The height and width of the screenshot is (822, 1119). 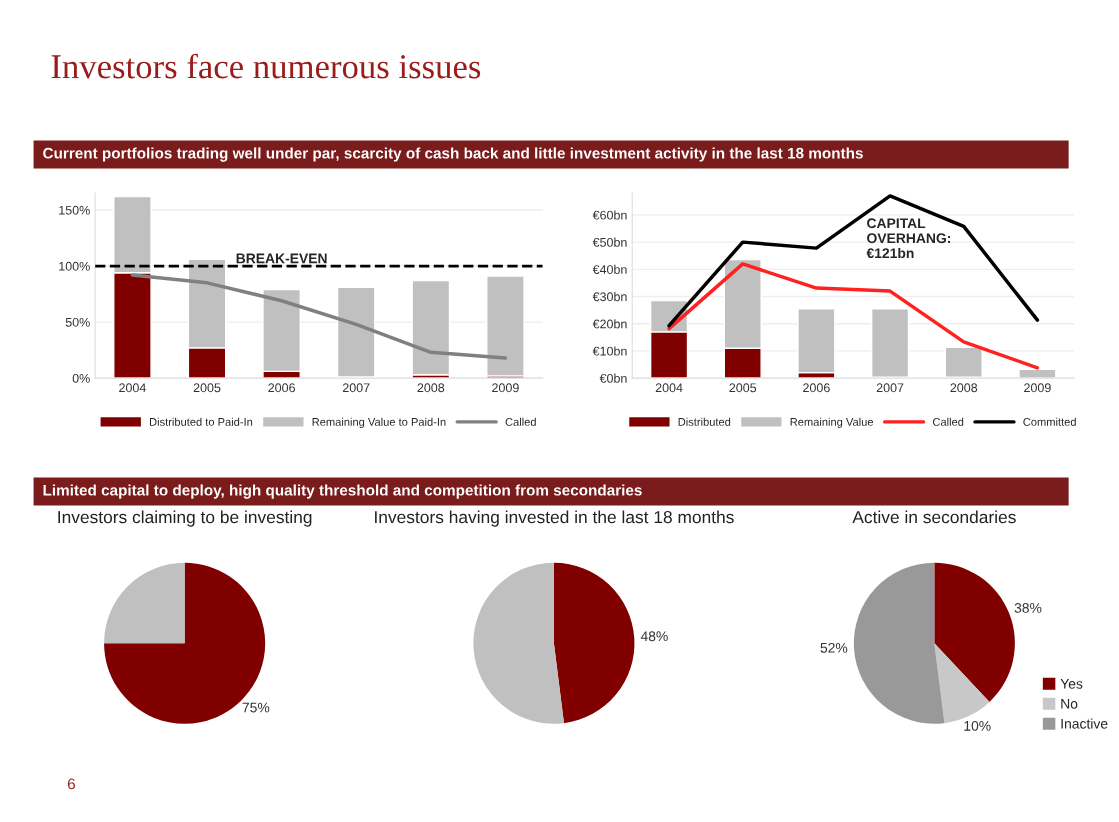 I want to click on legend-label: Inactive, so click(x=1084, y=723).